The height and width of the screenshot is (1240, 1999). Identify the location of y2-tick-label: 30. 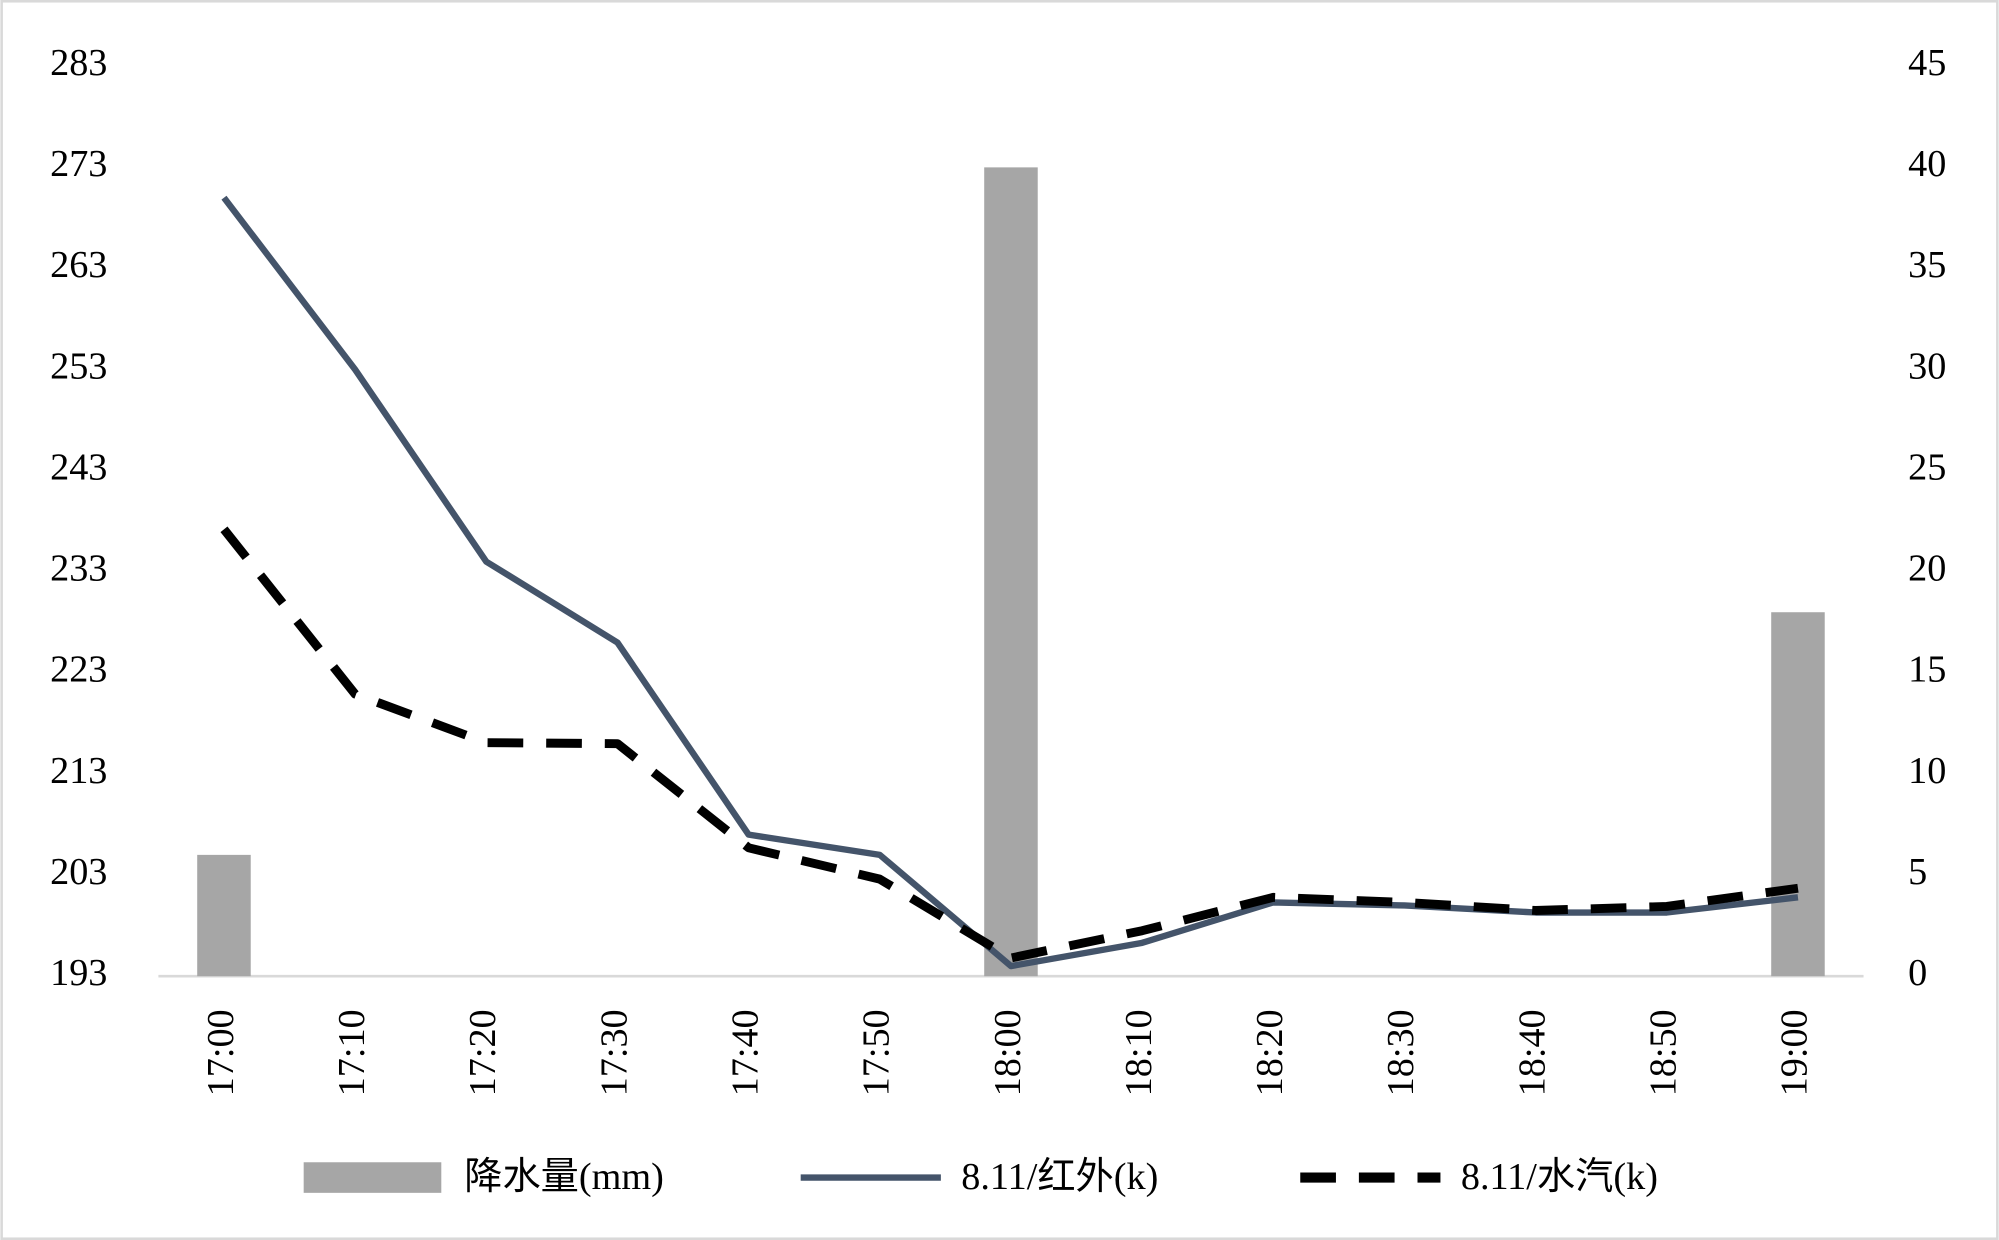
(1927, 366).